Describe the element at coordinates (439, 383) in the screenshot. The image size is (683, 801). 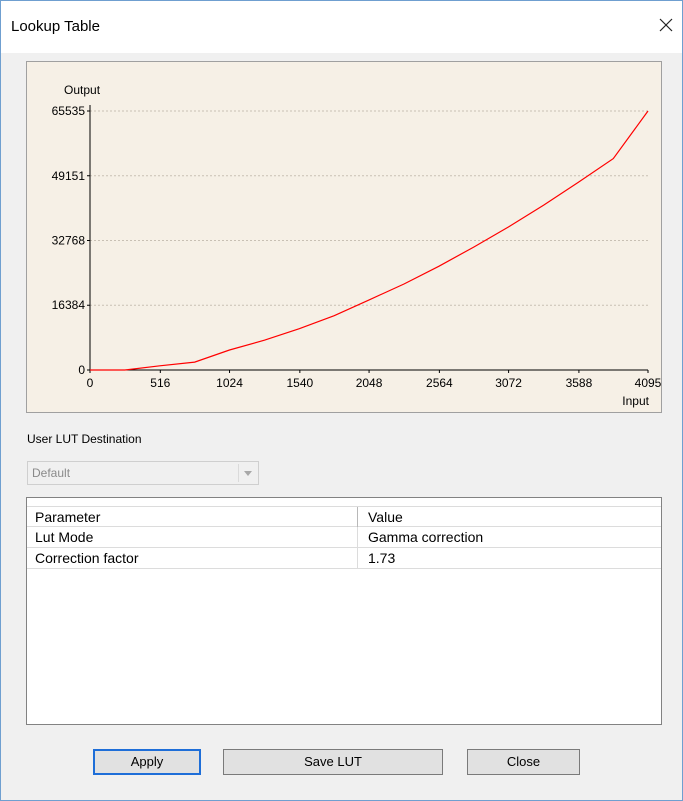
I see `x-tick-label: 2564` at that location.